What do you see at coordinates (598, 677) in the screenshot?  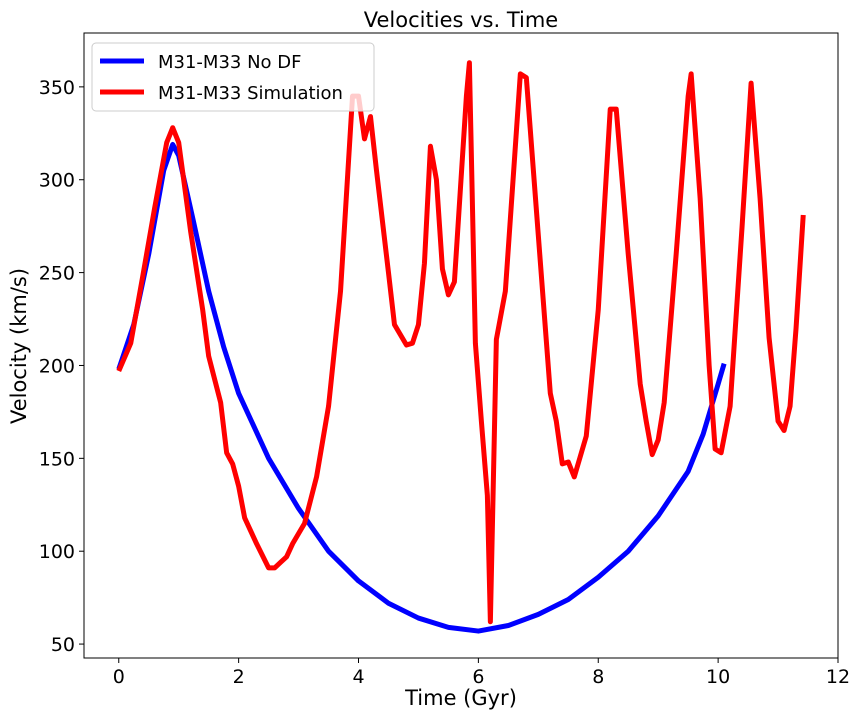 I see `x-tick-label: 8` at bounding box center [598, 677].